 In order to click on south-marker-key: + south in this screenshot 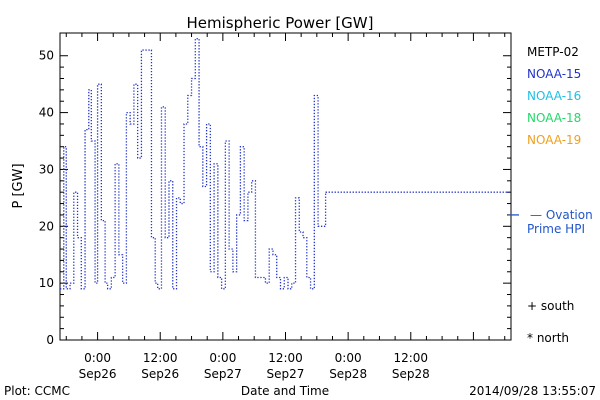, I will do `click(550, 306)`.